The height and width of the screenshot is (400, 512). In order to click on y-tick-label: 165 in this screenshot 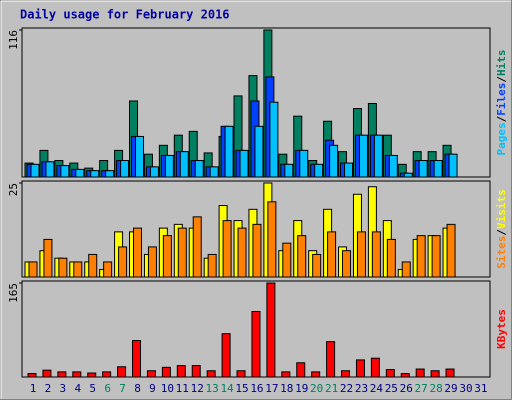, I will do `click(13, 293)`.